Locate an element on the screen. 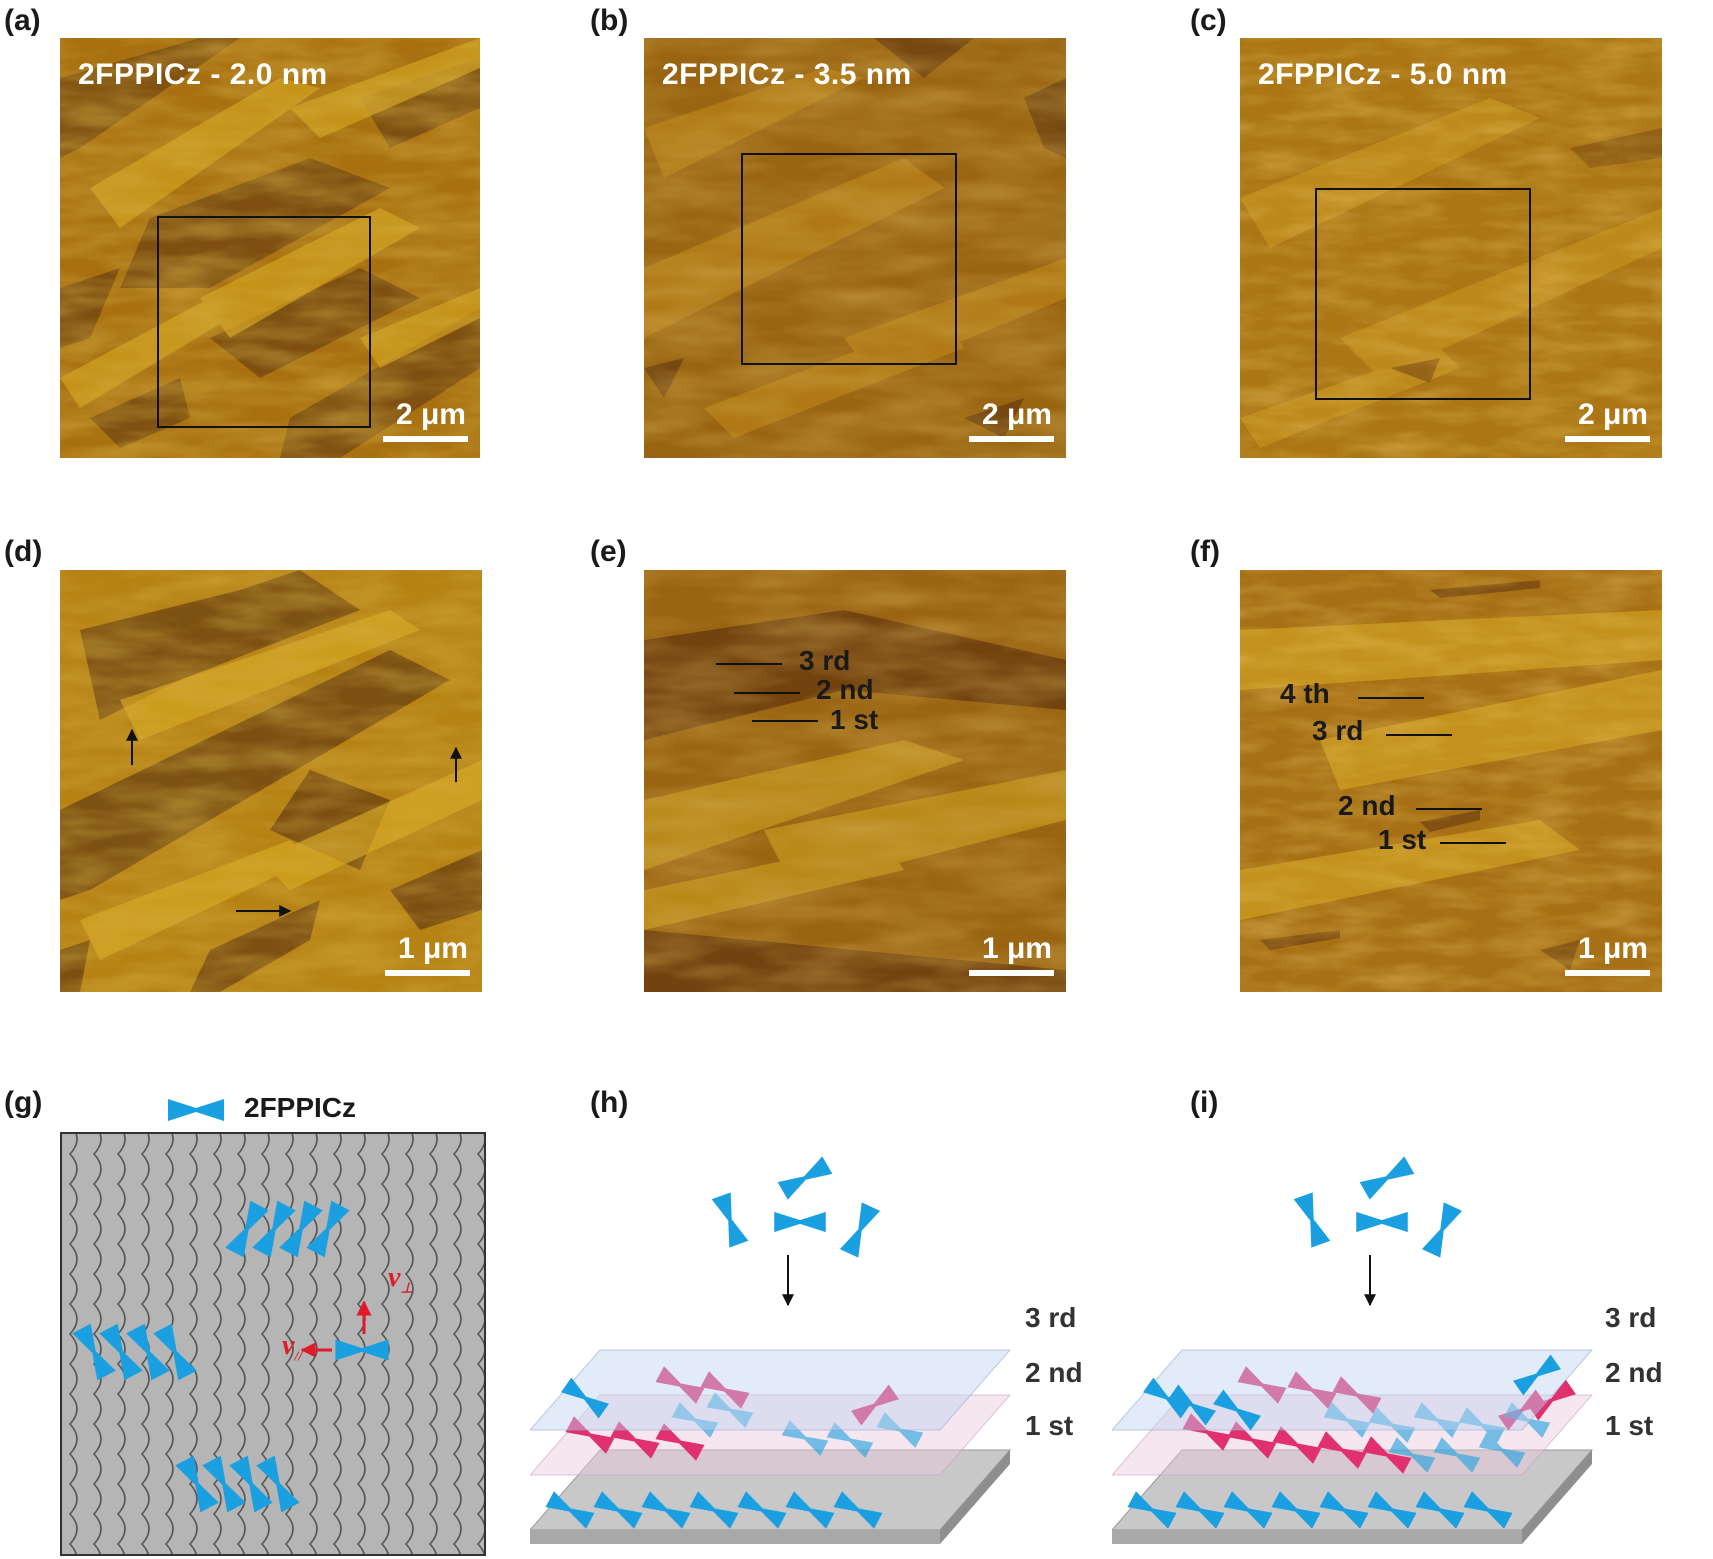 Image resolution: width=1713 pixels, height=1559 pixels. velocity-perp-label: v⊥ is located at coordinates (400, 1280).